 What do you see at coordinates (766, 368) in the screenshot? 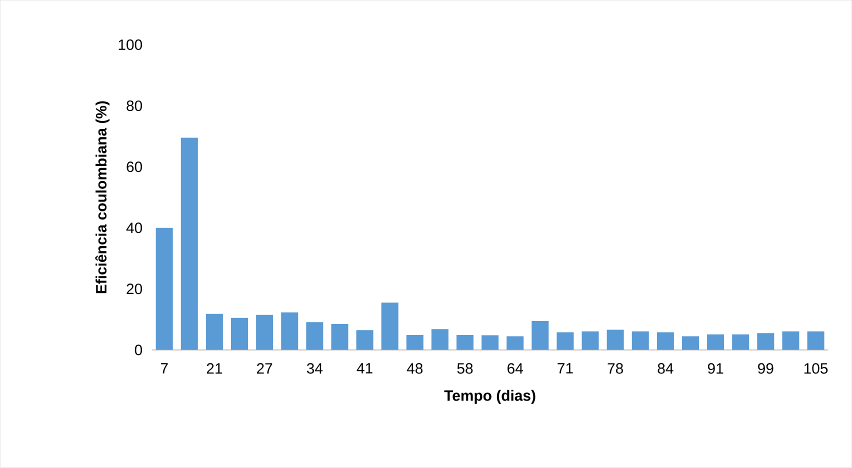
I see `x-tick-label: 99` at bounding box center [766, 368].